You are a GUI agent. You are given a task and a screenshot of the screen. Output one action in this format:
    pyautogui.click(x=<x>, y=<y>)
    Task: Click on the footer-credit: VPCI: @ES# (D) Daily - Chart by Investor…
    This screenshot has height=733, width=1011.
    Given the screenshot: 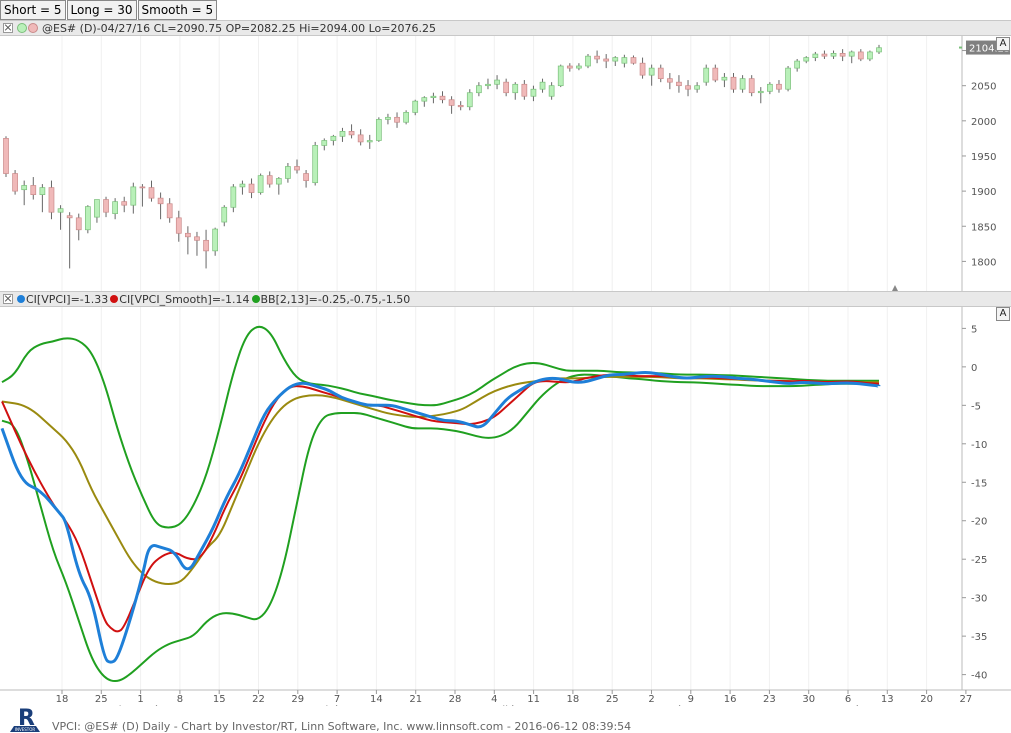 What is the action you would take?
    pyautogui.click(x=342, y=726)
    